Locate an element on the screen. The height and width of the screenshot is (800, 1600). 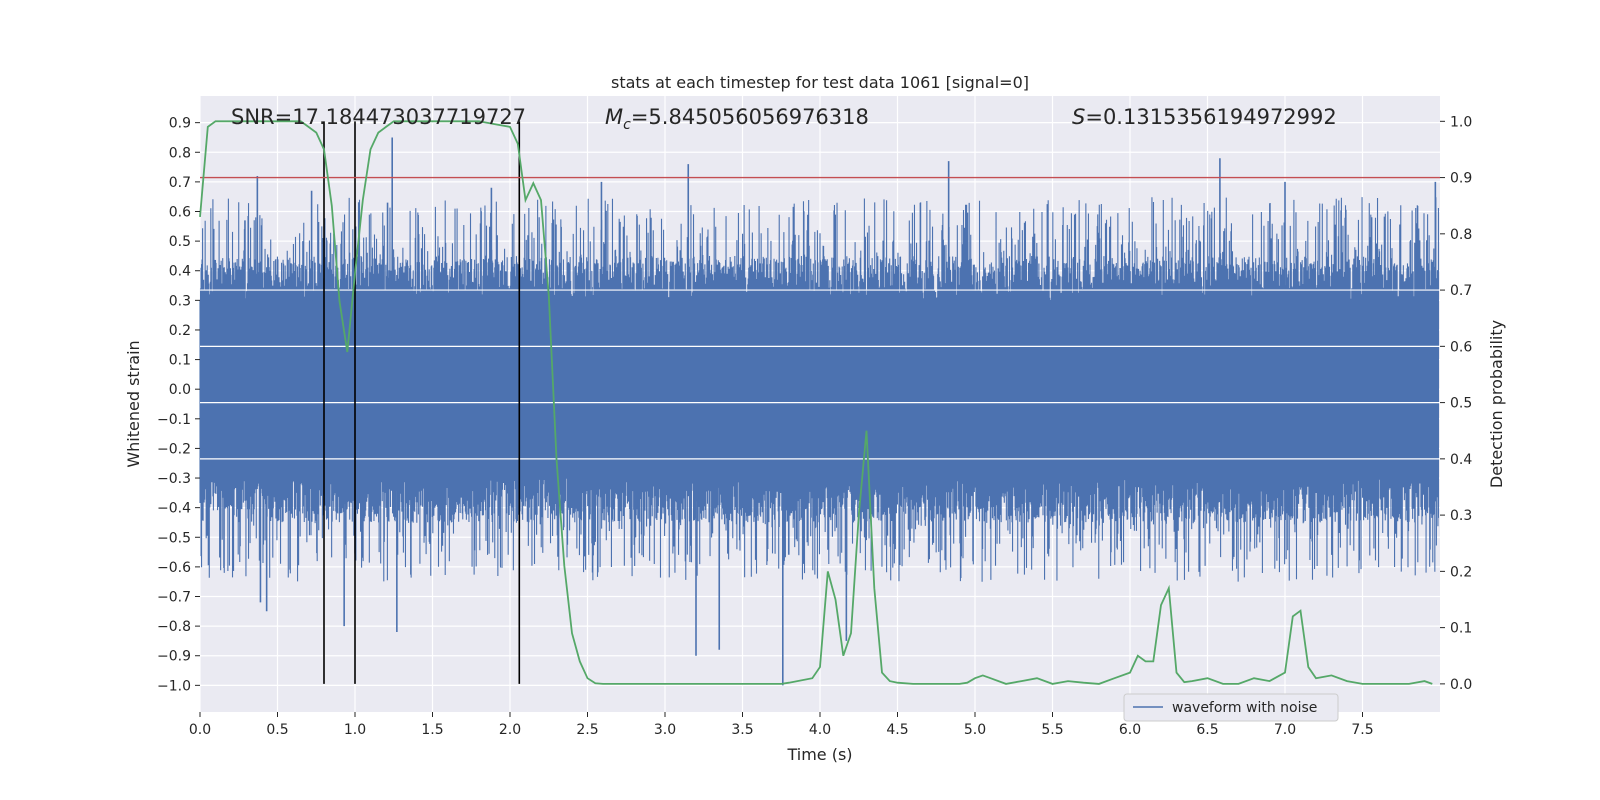
y-axis-right-ticks: 1.0 0.9 0.8 0.7 0.6 0.5 0.4 0.3 0.2 0.1 0.0 is located at coordinates (1456, 403).